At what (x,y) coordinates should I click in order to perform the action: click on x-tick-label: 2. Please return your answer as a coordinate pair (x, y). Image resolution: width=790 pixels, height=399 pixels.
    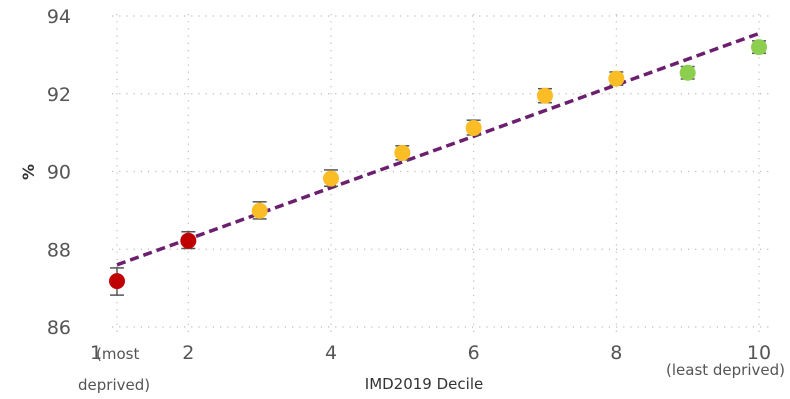
    Looking at the image, I should click on (188, 353).